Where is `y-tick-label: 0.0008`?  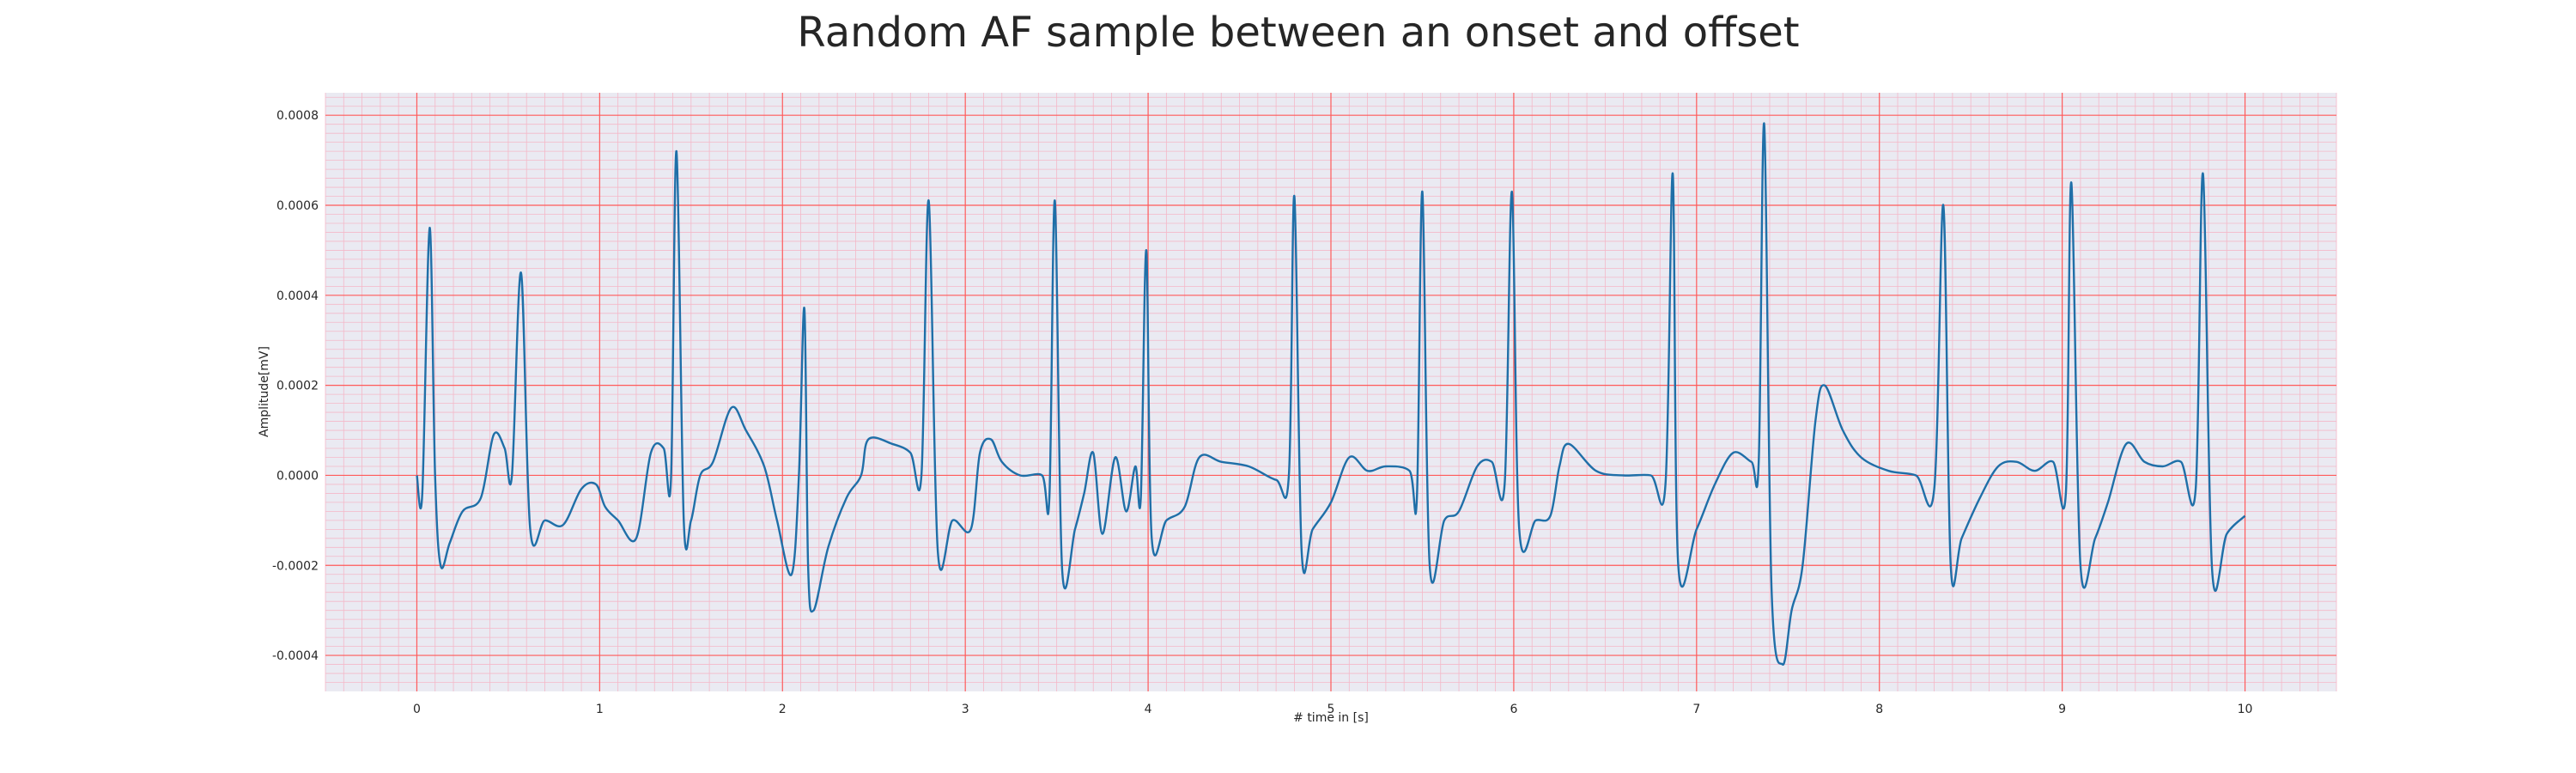
y-tick-label: 0.0008 is located at coordinates (297, 116).